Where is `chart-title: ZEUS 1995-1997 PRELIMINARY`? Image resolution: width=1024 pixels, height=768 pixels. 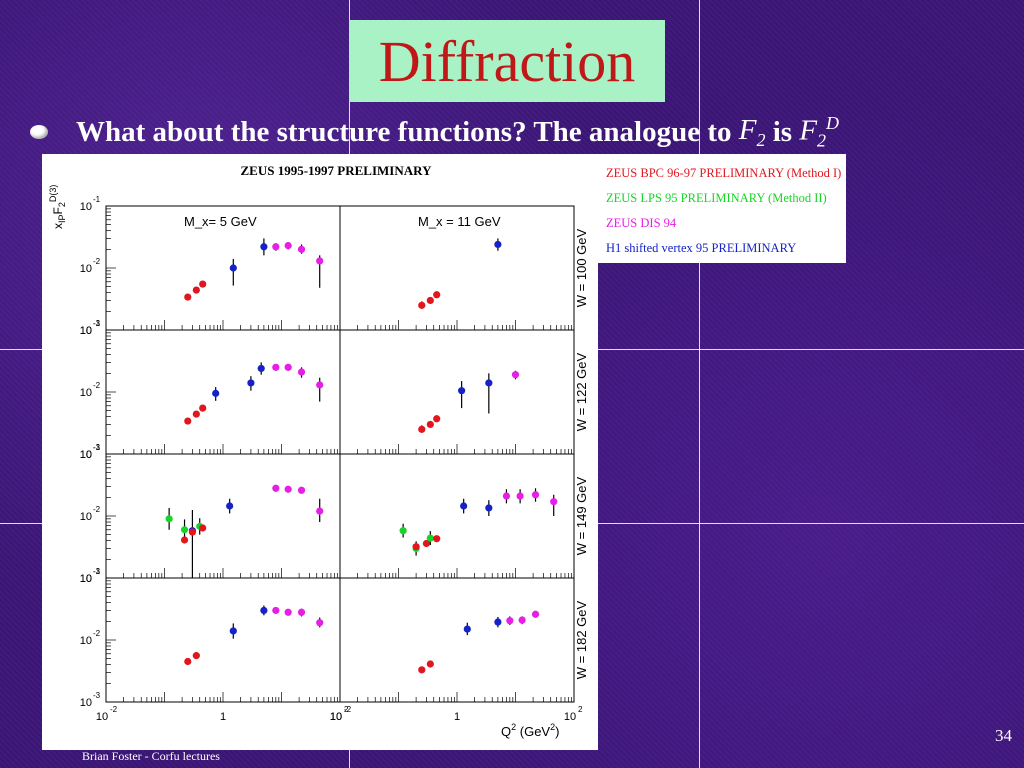 chart-title: ZEUS 1995-1997 PRELIMINARY is located at coordinates (337, 170).